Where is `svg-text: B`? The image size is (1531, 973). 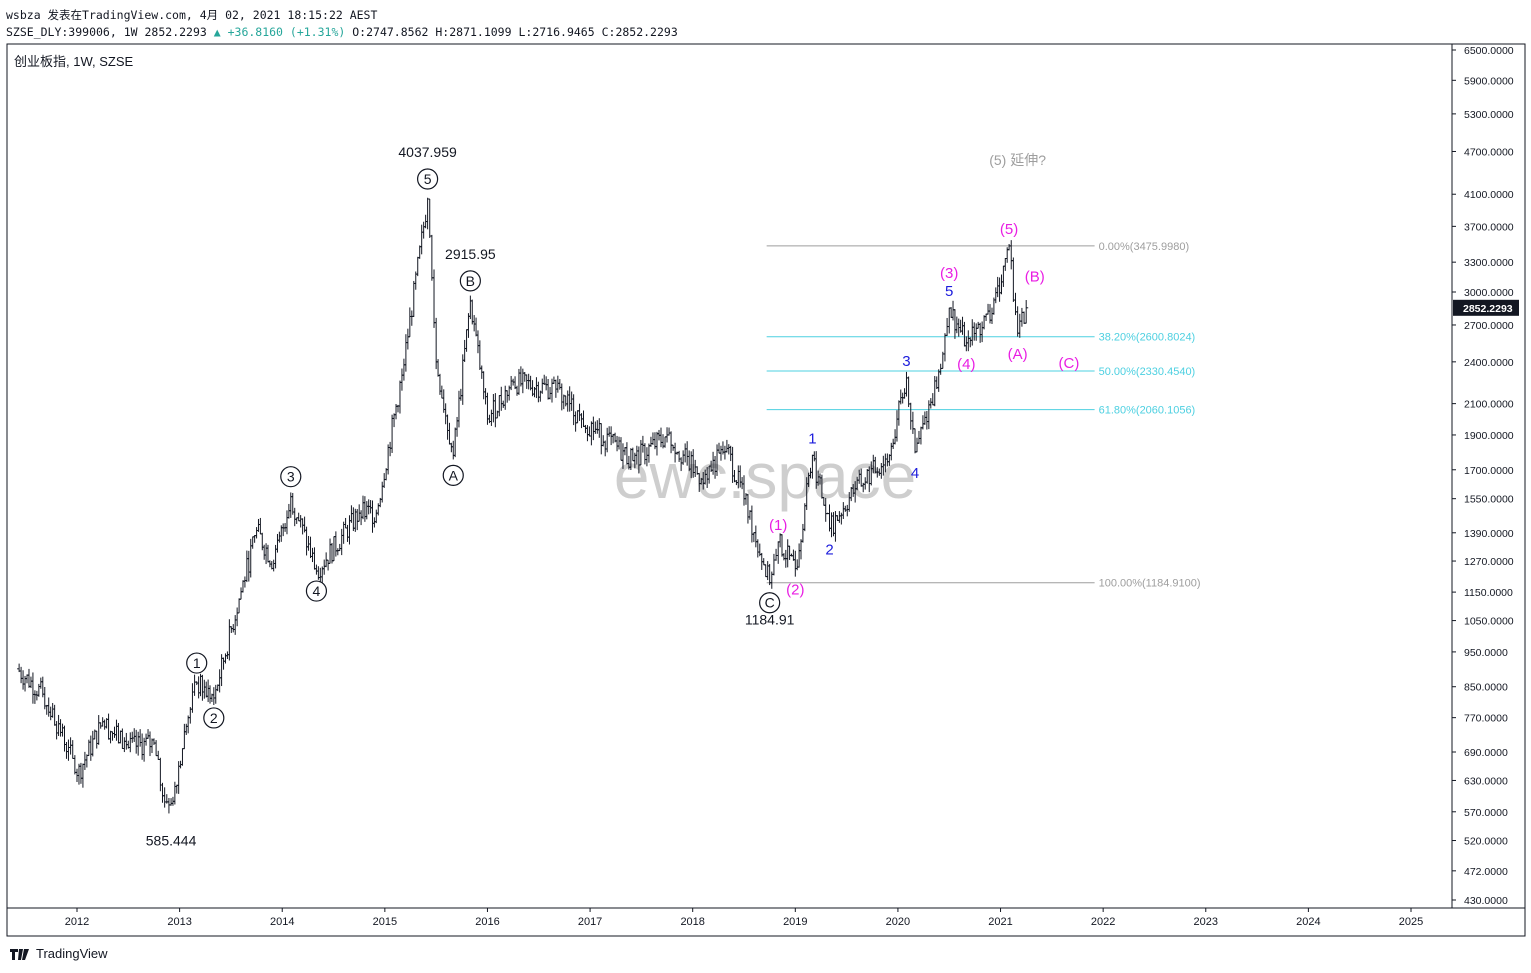
svg-text: B is located at coordinates (470, 281).